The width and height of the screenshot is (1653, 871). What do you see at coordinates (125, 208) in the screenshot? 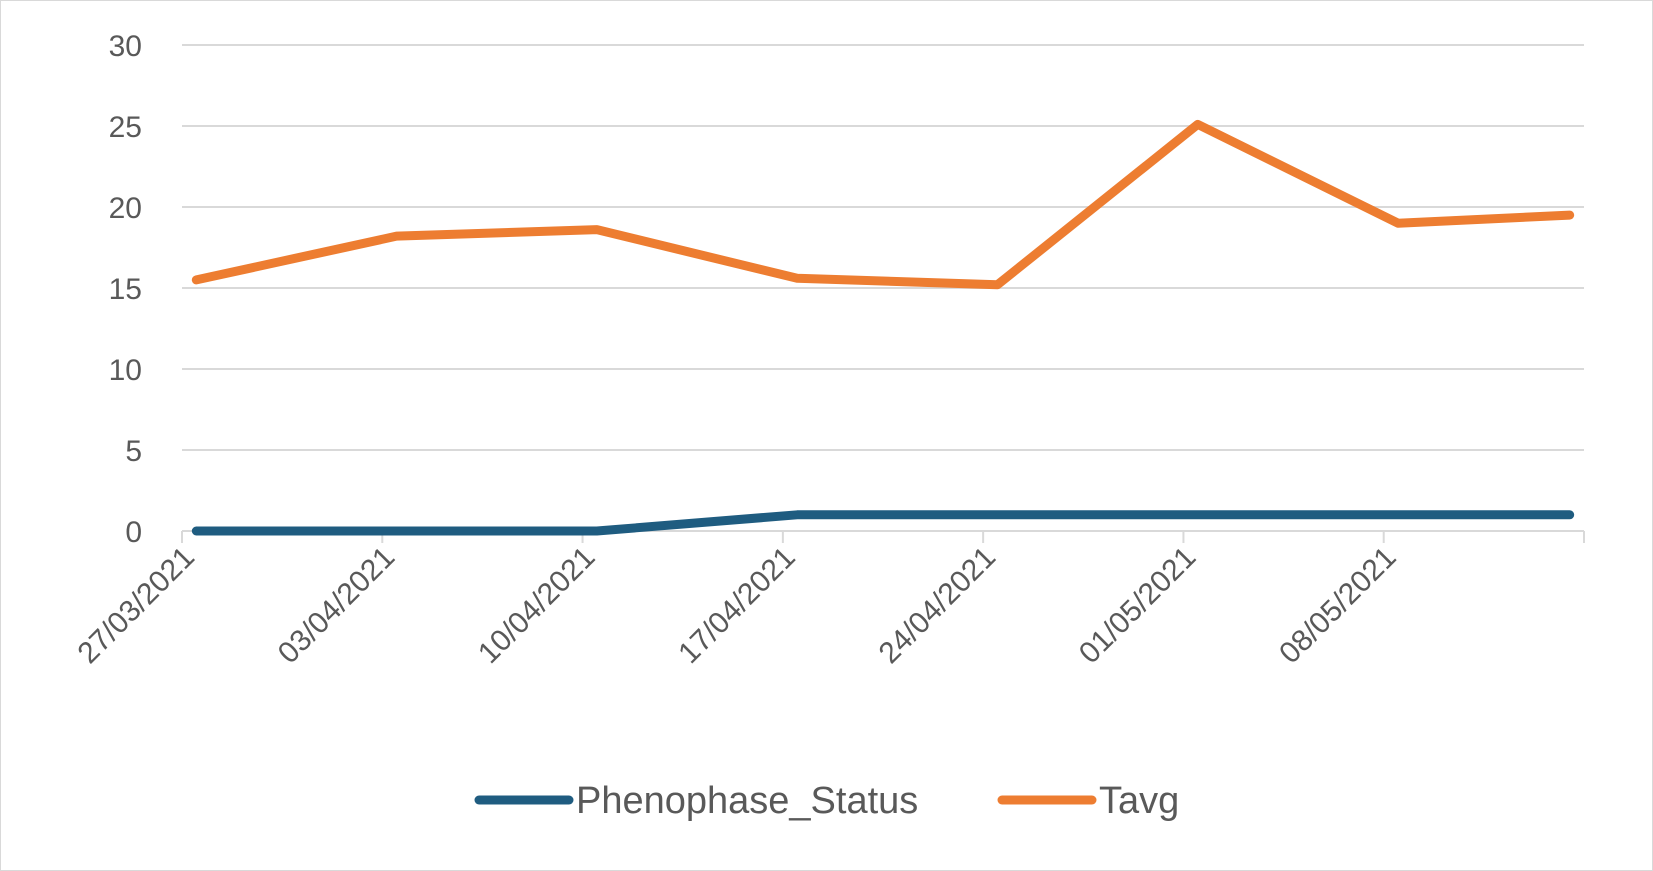
I see `y-tick-label: 20` at bounding box center [125, 208].